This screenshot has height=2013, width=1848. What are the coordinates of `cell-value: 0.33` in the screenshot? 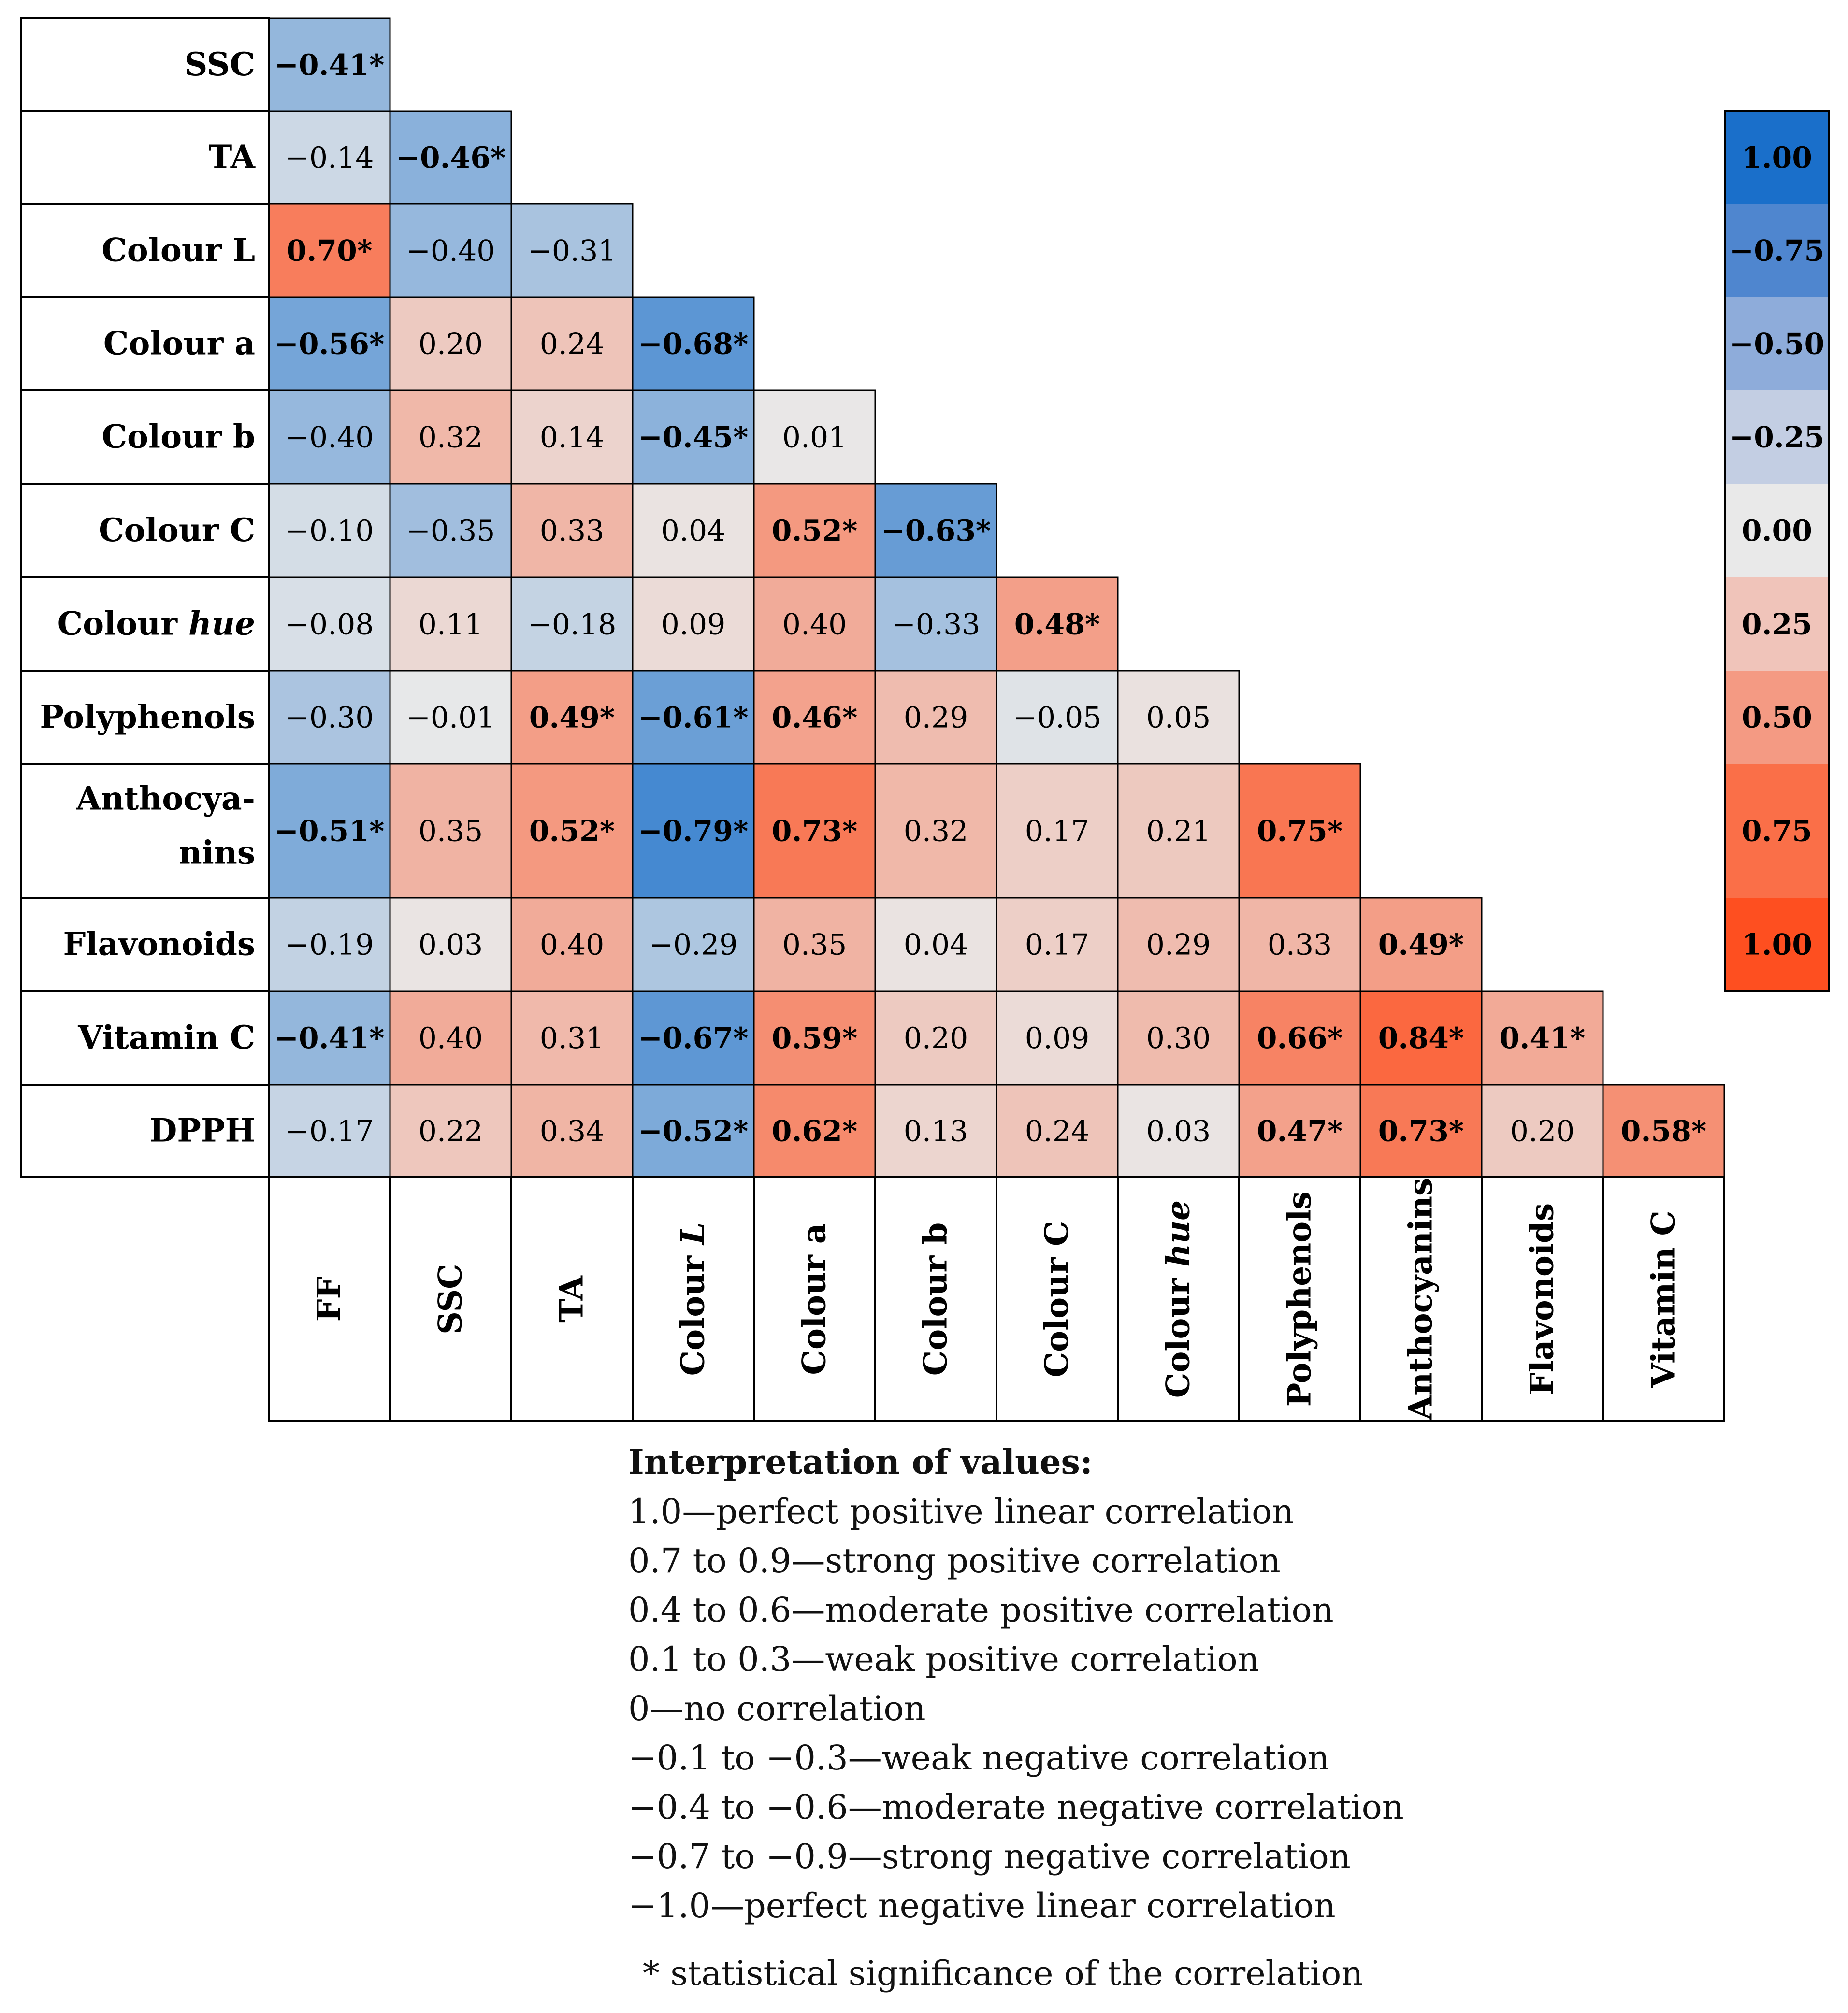 It's located at (1300, 945).